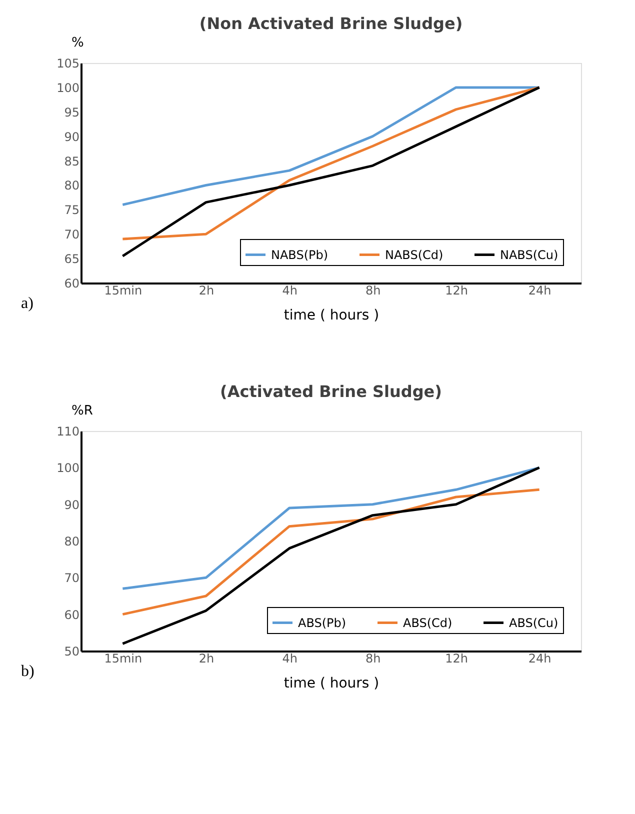 The width and height of the screenshot is (635, 814). I want to click on text: a), so click(27, 303).